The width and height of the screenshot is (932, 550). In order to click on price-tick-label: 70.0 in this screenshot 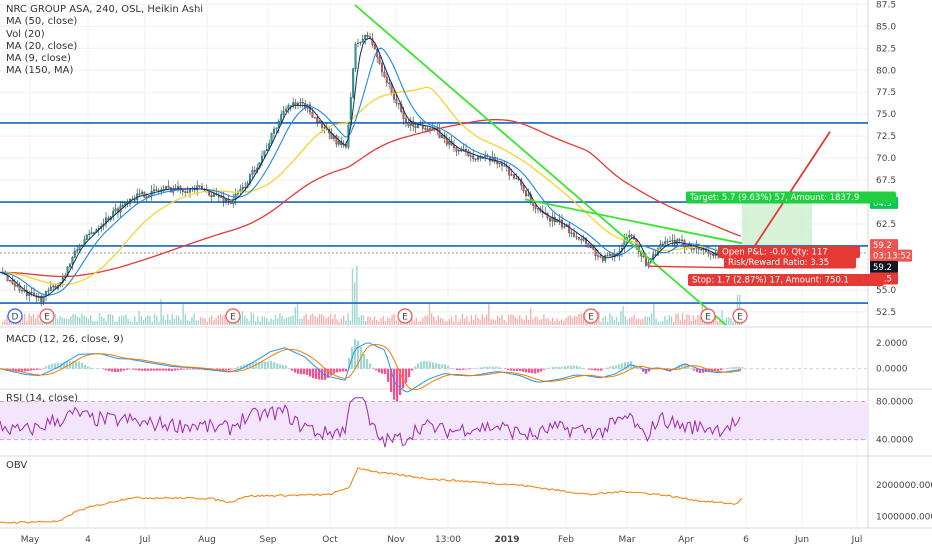, I will do `click(886, 159)`.